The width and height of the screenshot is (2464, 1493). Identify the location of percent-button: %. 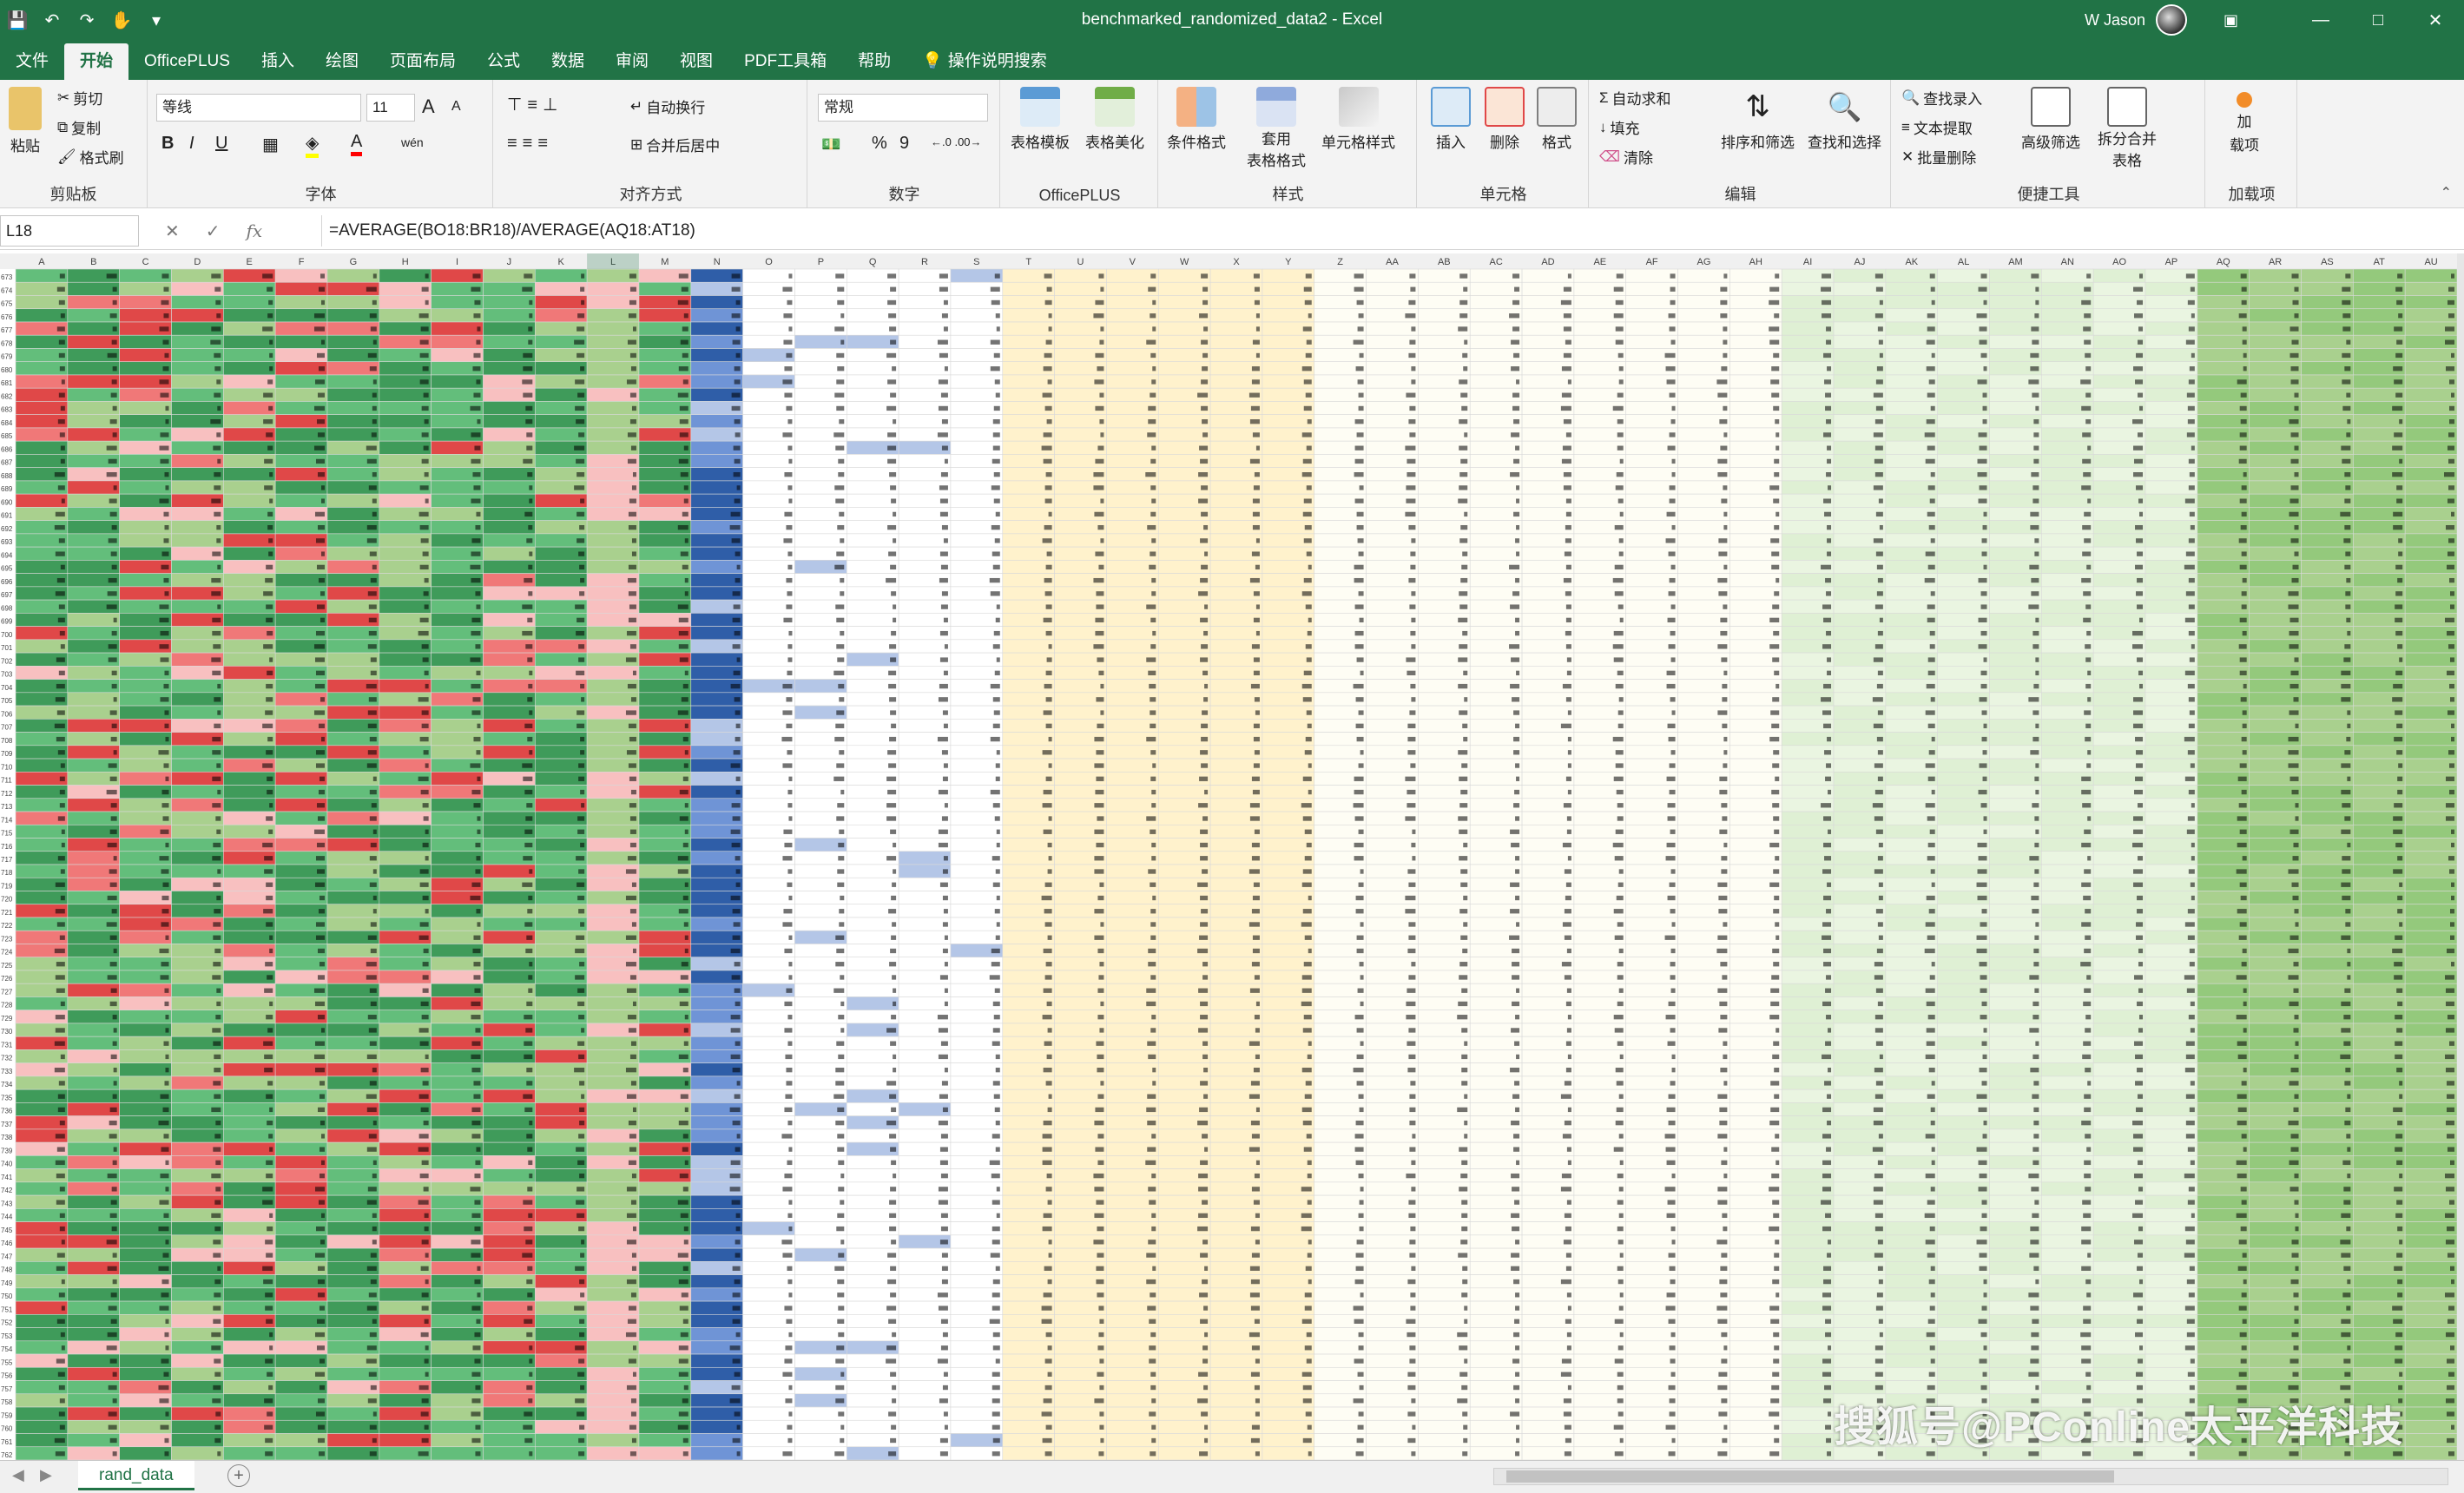
(879, 143).